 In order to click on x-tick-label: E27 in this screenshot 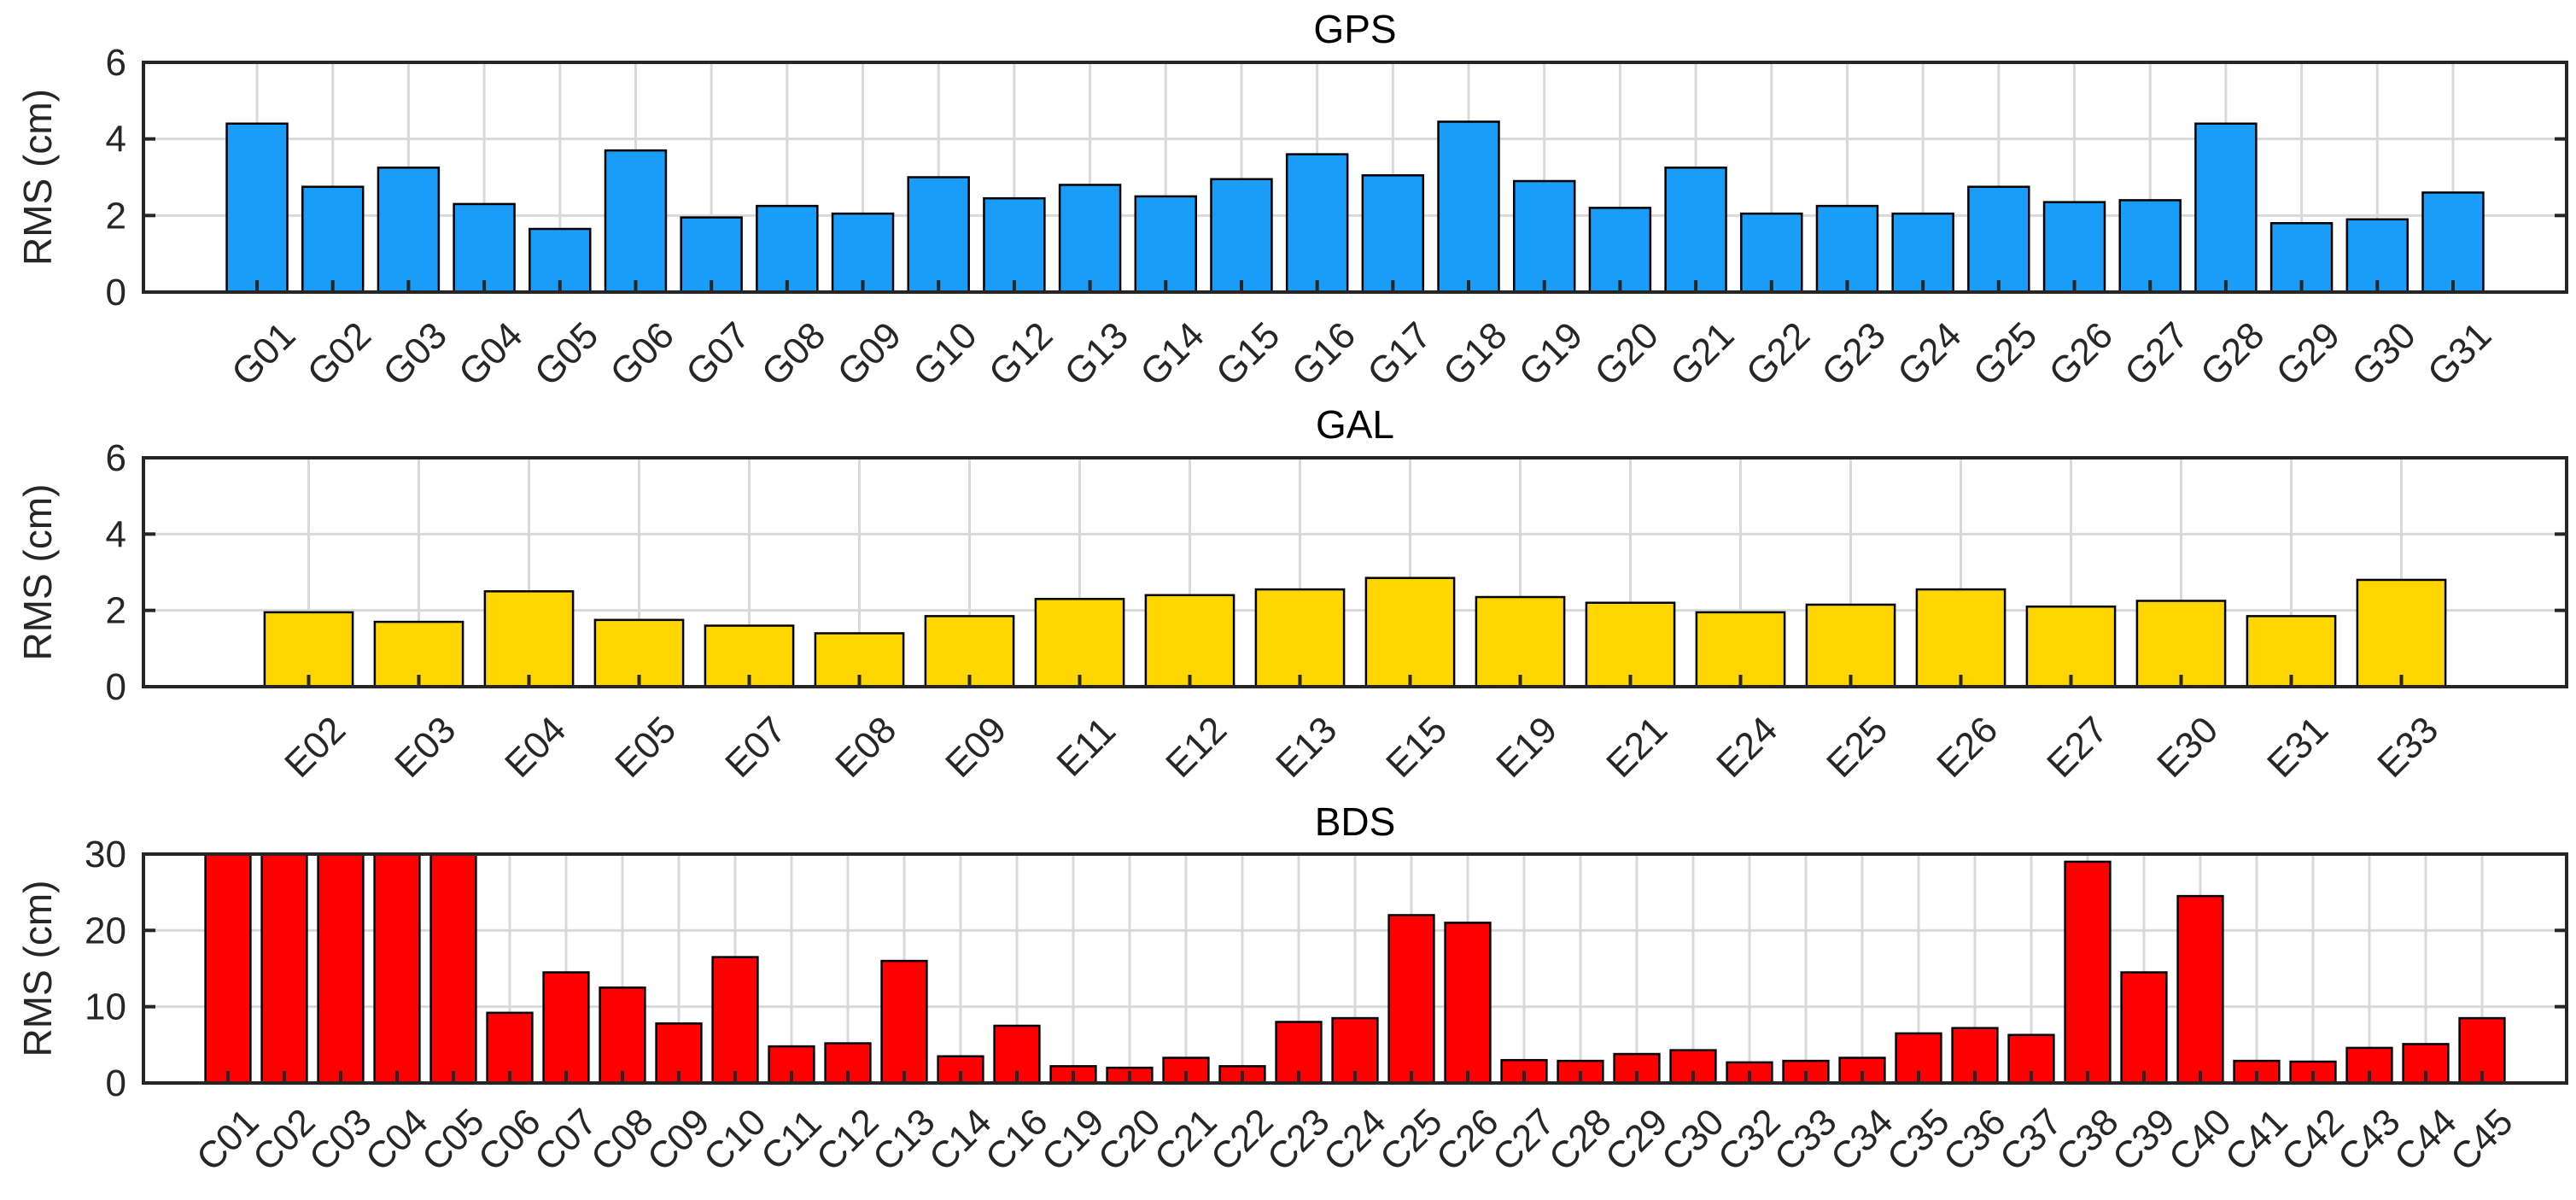, I will do `click(2077, 748)`.